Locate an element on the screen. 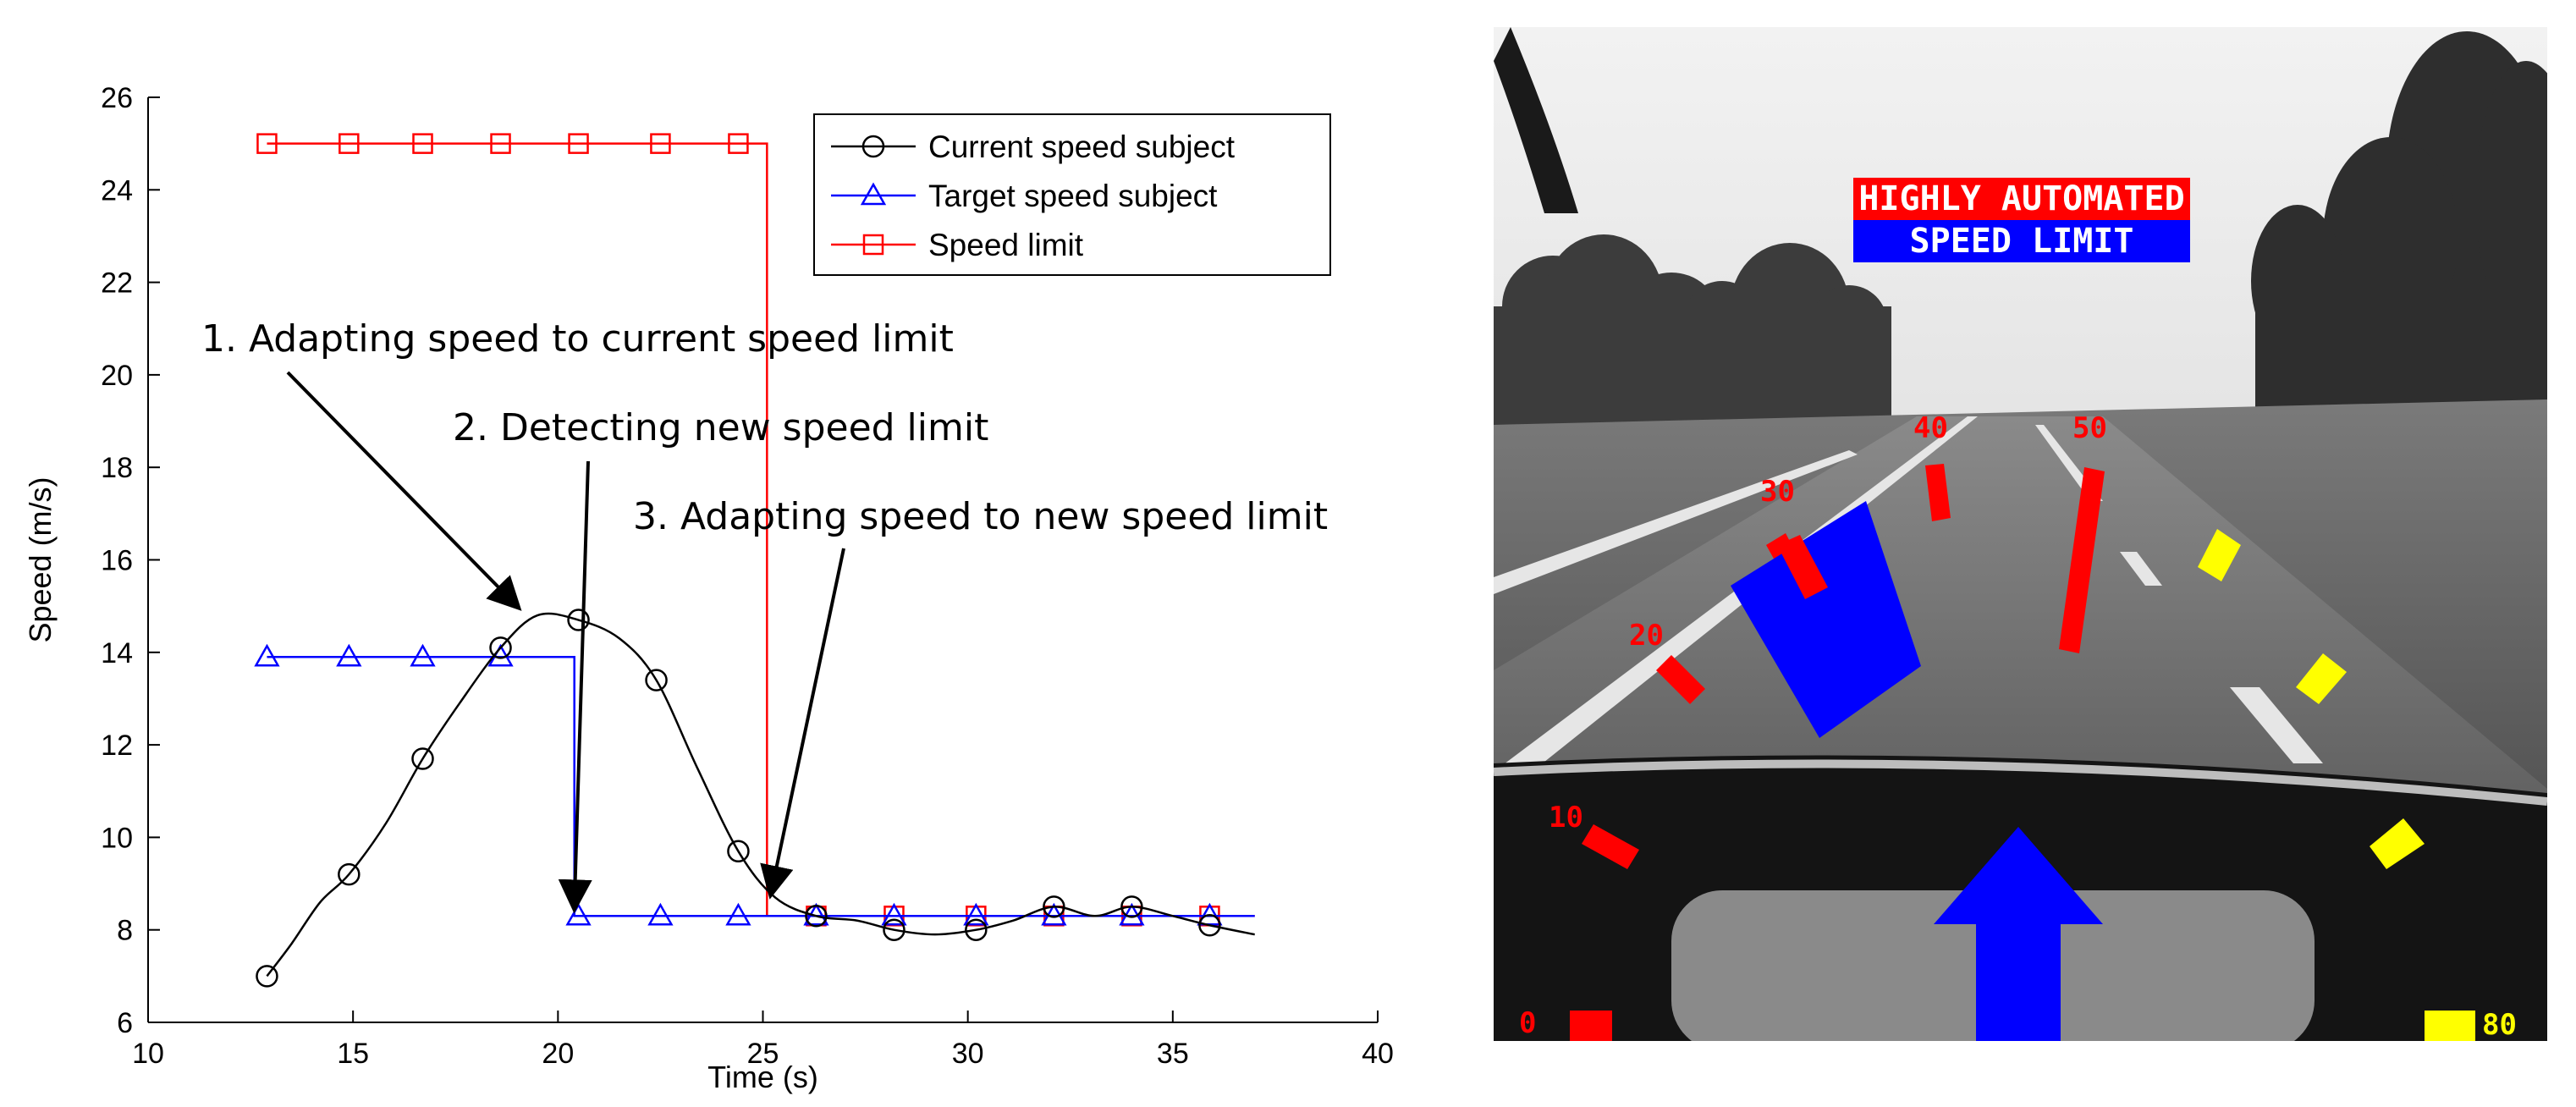 Image resolution: width=2576 pixels, height=1107 pixels. legend-entry: Speed limit is located at coordinates (957, 245).